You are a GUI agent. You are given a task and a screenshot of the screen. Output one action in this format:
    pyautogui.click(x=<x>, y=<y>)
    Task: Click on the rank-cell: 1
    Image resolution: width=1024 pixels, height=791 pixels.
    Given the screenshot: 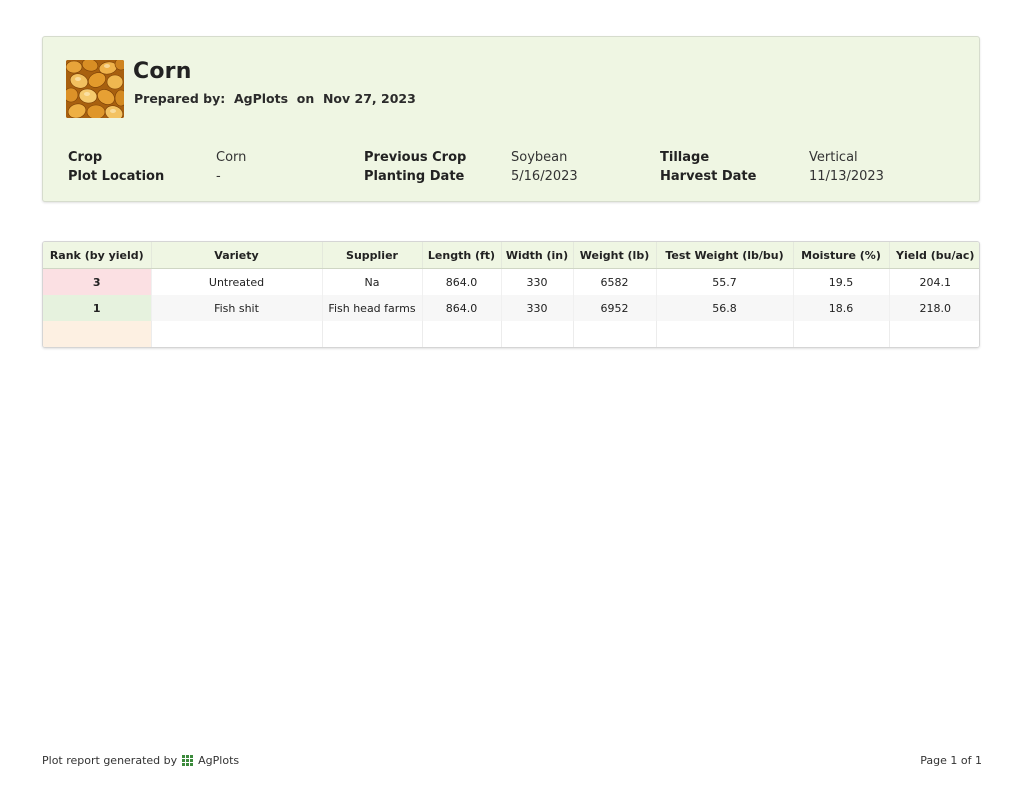 What is the action you would take?
    pyautogui.click(x=97, y=308)
    